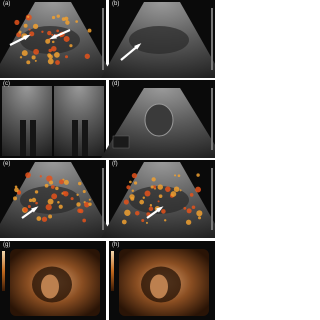 This screenshot has height=320, width=320. I want to click on cavity, so click(159, 40).